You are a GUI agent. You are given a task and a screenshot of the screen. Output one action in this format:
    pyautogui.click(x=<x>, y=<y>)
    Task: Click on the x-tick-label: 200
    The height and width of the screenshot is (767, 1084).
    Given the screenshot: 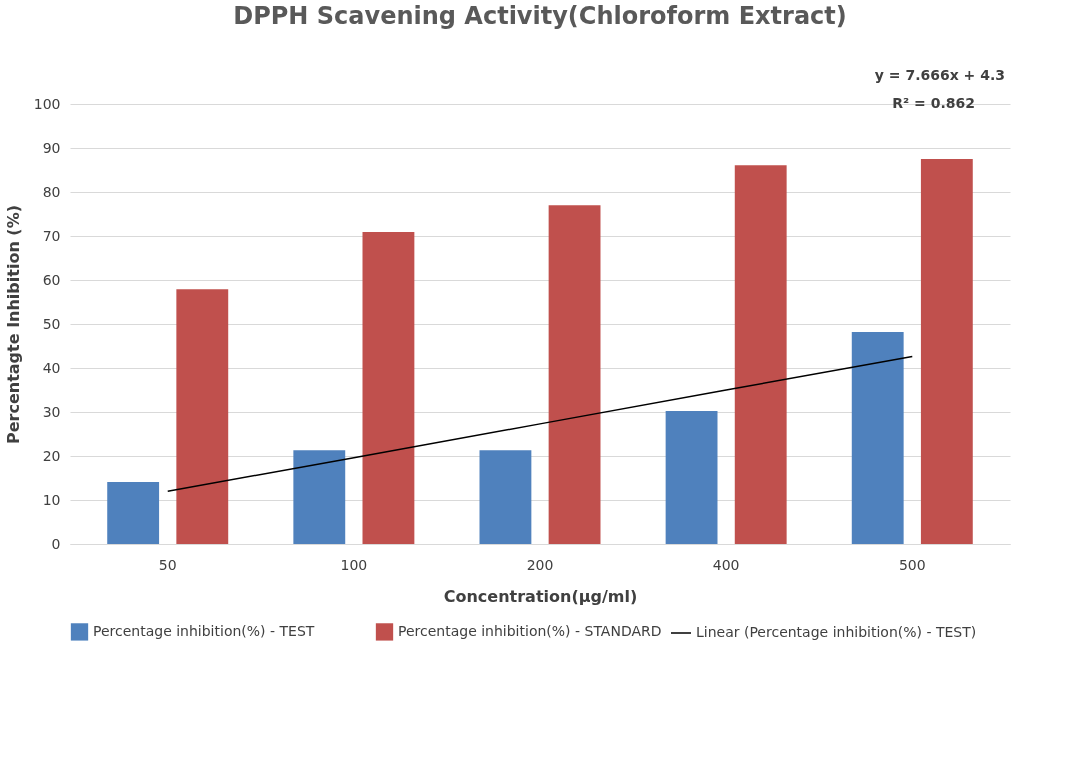 What is the action you would take?
    pyautogui.click(x=540, y=564)
    